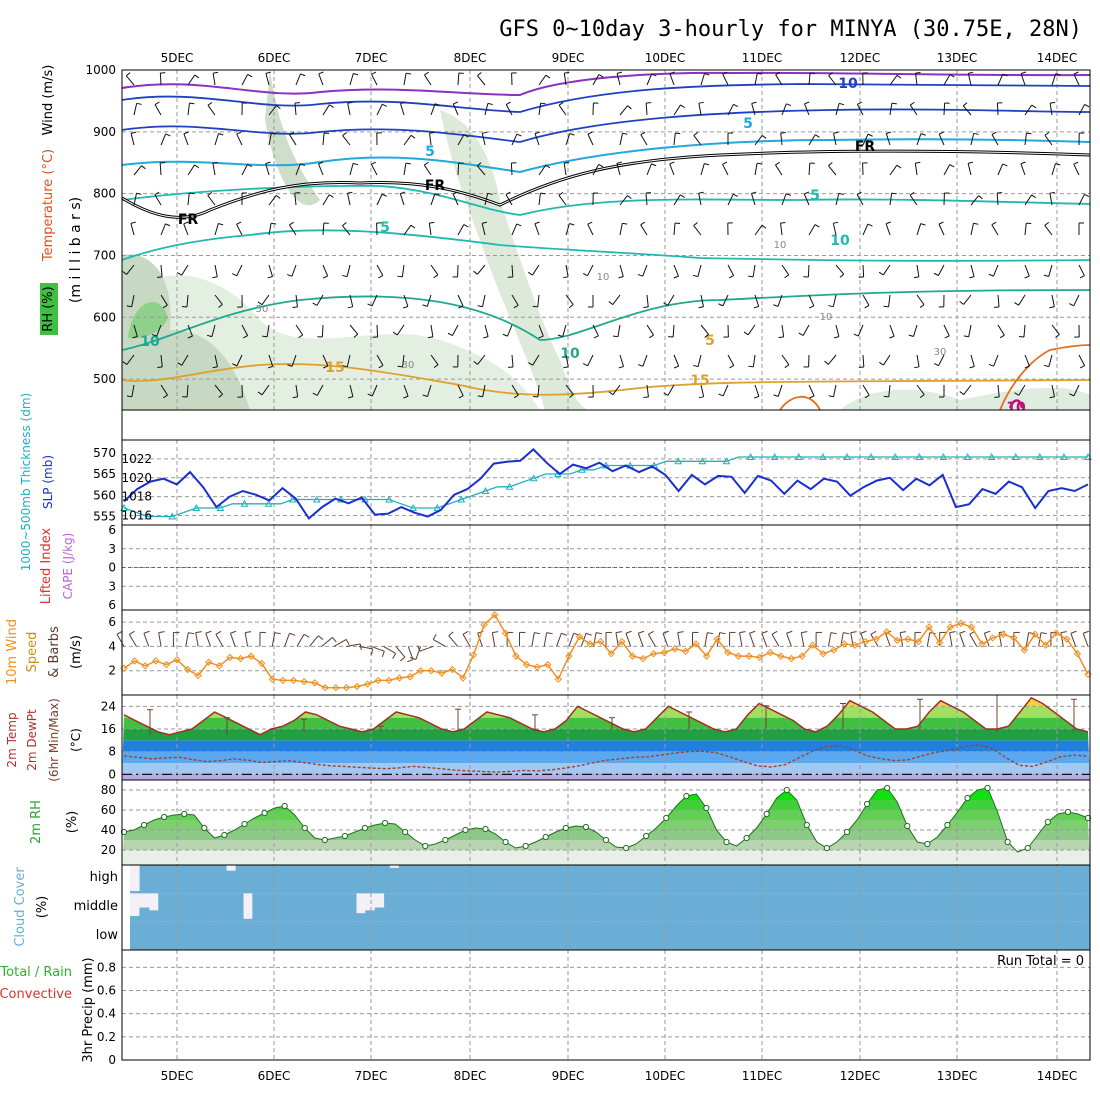 This screenshot has width=1100, height=1100. Describe the element at coordinates (426, 648) in the screenshot. I see `wind10-barb` at that location.